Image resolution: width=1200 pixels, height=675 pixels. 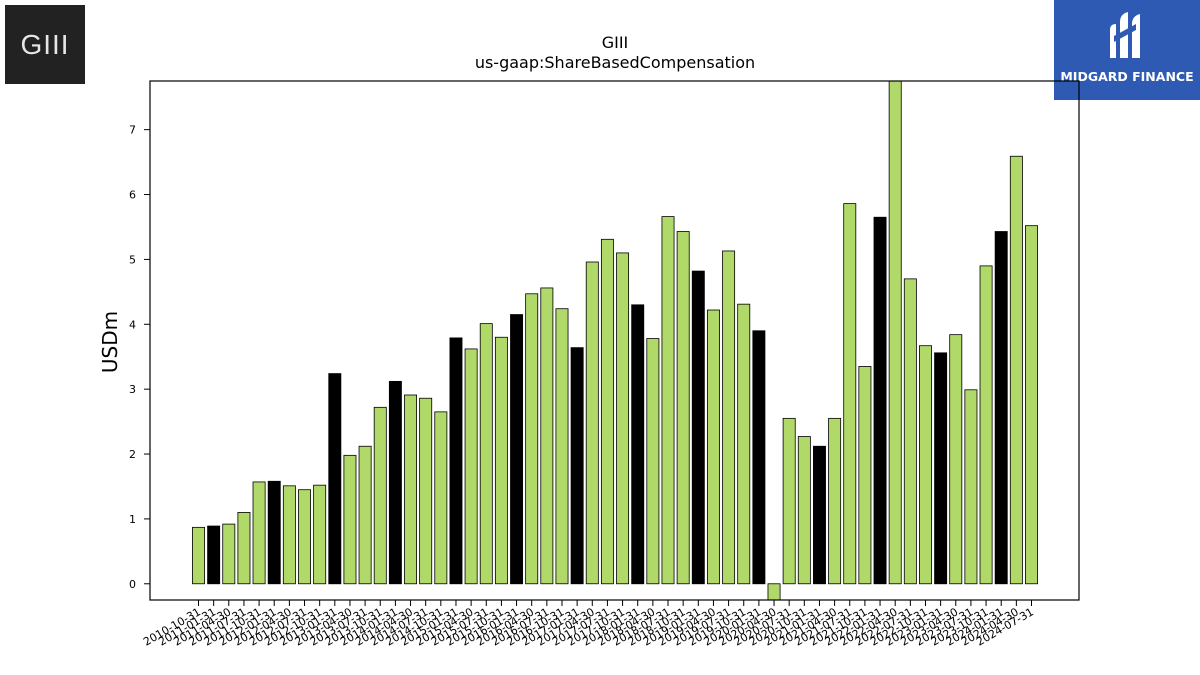 I want to click on y-tick-label: 1, so click(x=132, y=519).